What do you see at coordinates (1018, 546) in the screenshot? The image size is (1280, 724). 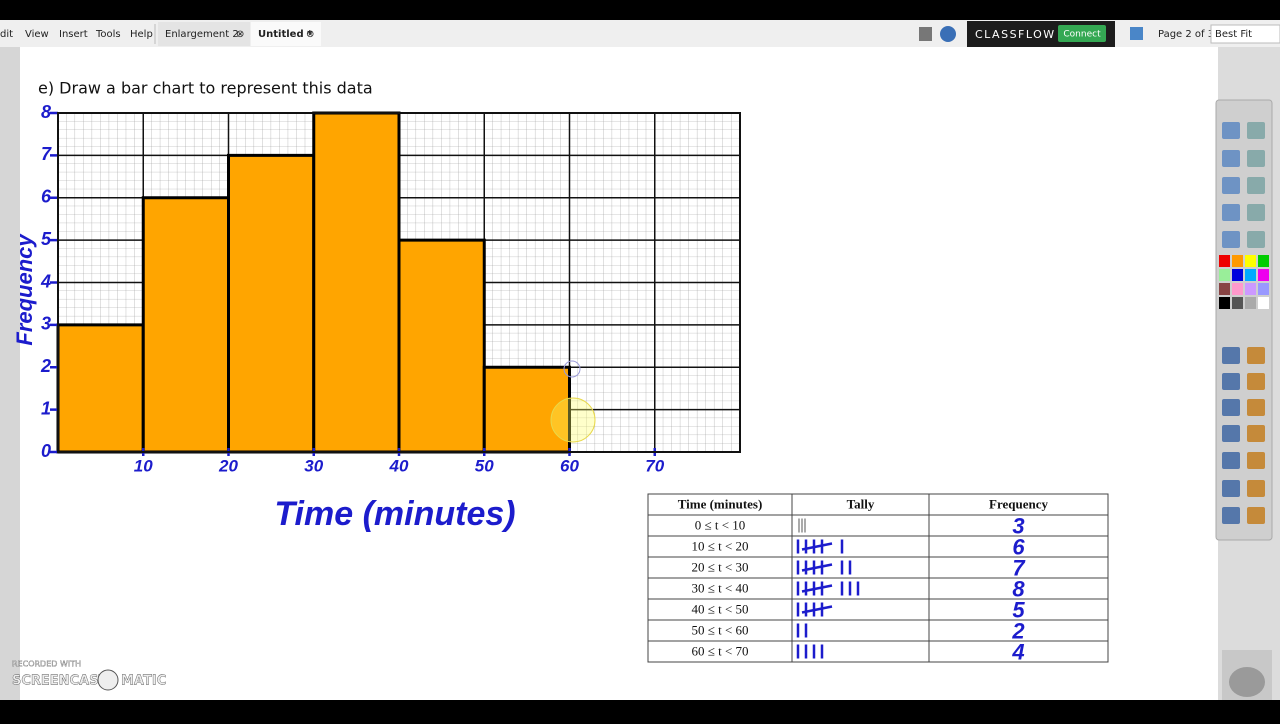 I see `frequency: 6` at bounding box center [1018, 546].